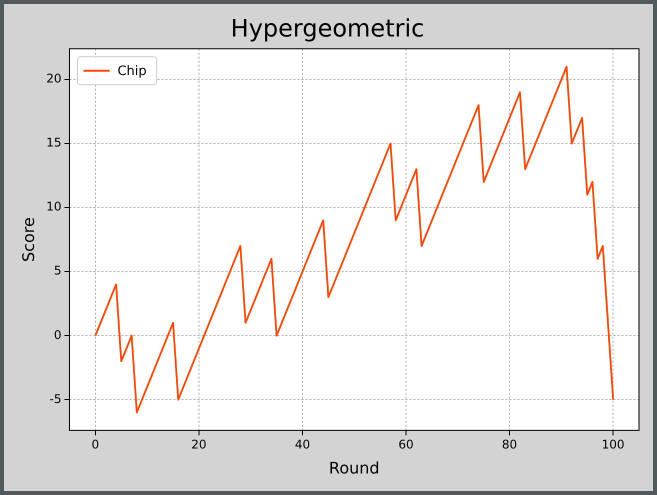 The height and width of the screenshot is (495, 657). Describe the element at coordinates (28, 239) in the screenshot. I see `y-axis-title: Score` at that location.